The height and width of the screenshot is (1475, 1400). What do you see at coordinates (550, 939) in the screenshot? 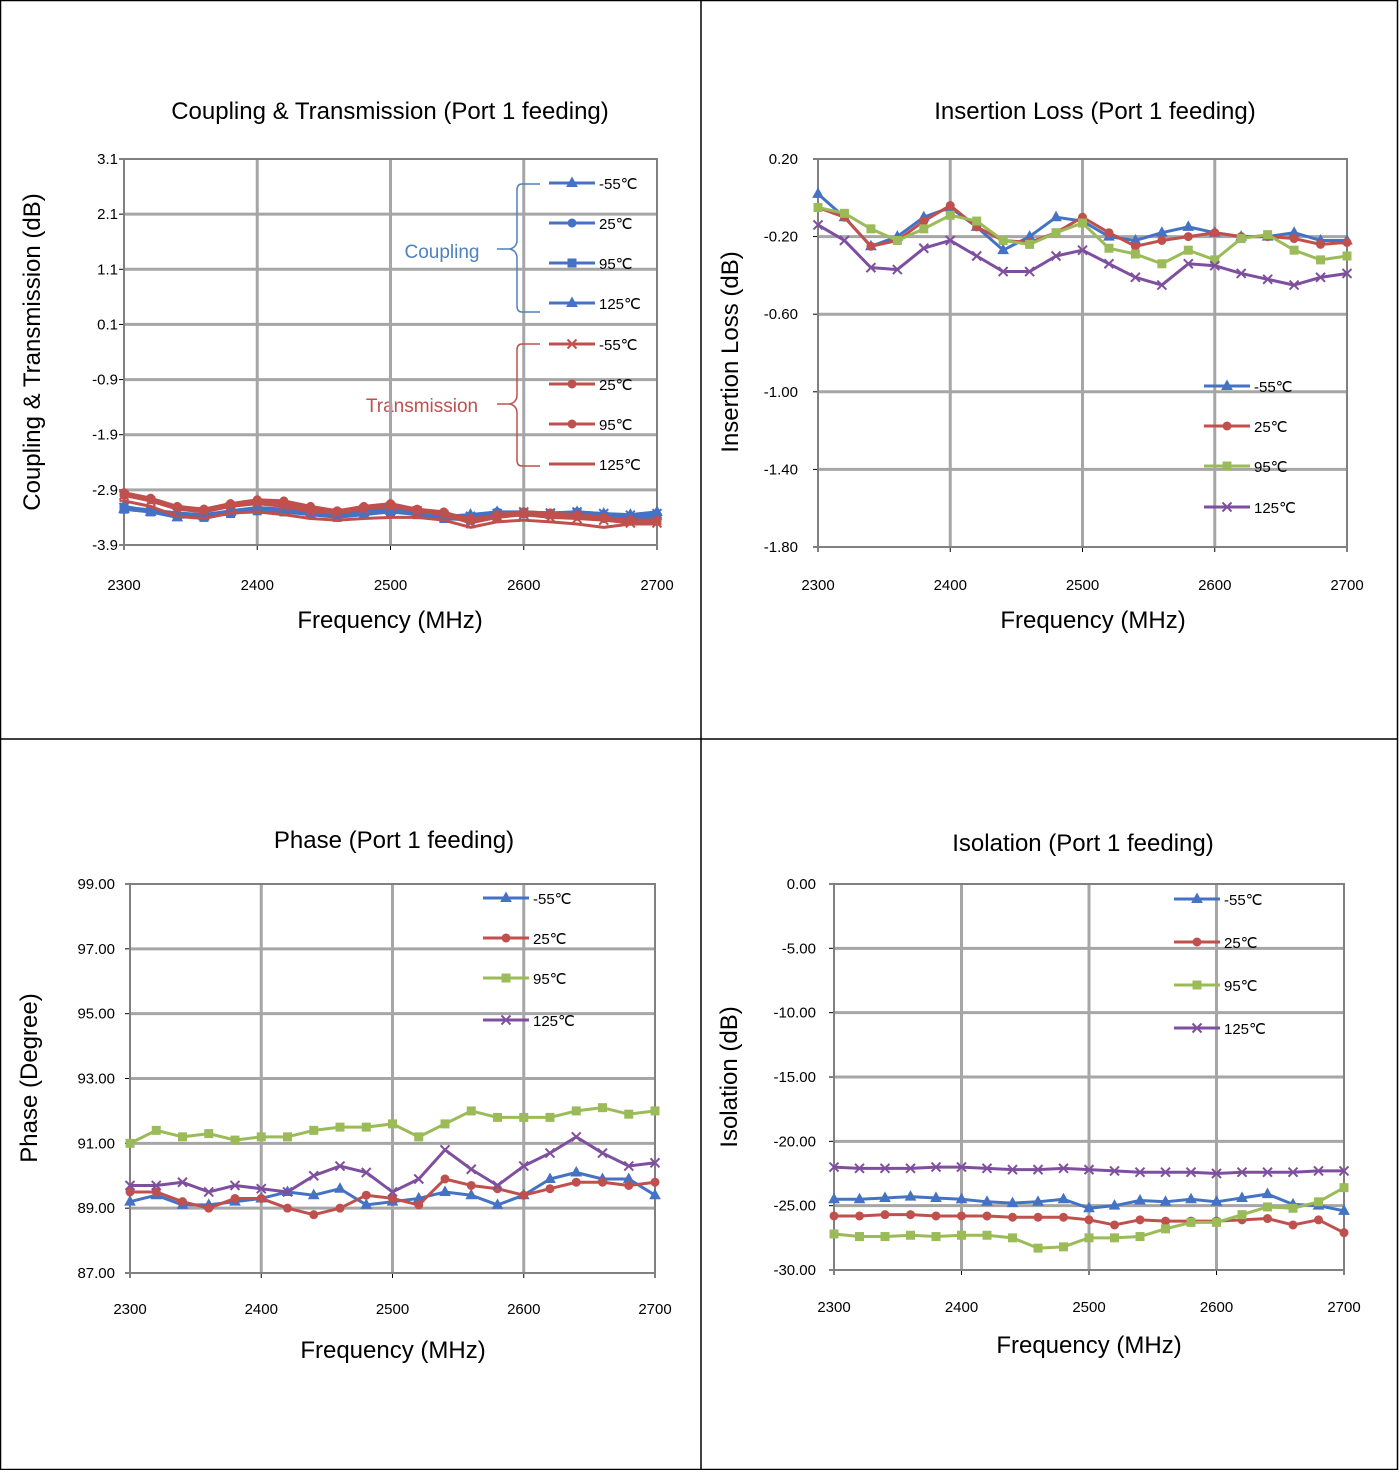
I see `legend-label: 25℃` at bounding box center [550, 939].